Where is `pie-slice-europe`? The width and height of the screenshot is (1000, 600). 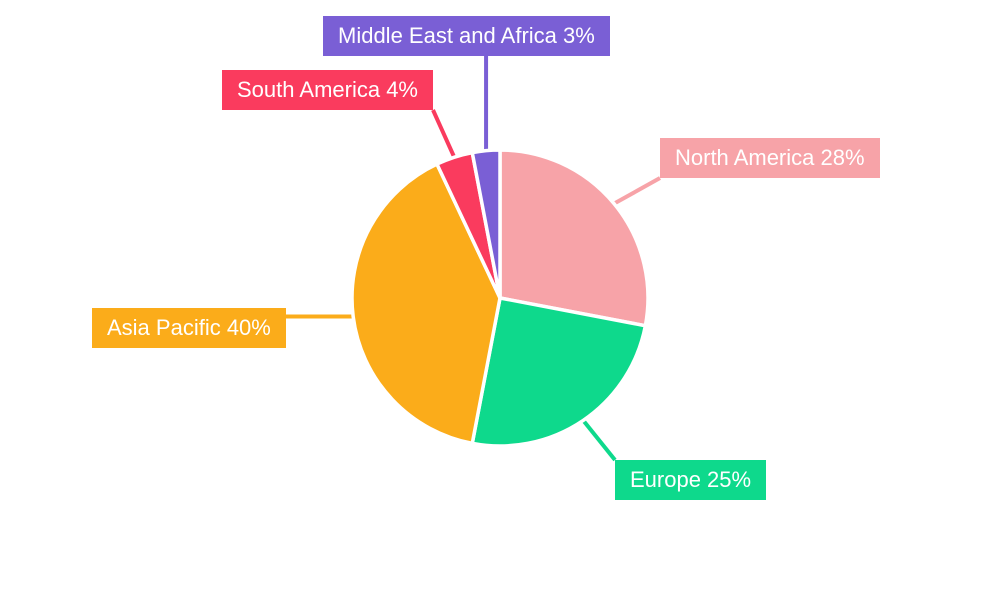 pie-slice-europe is located at coordinates (559, 372).